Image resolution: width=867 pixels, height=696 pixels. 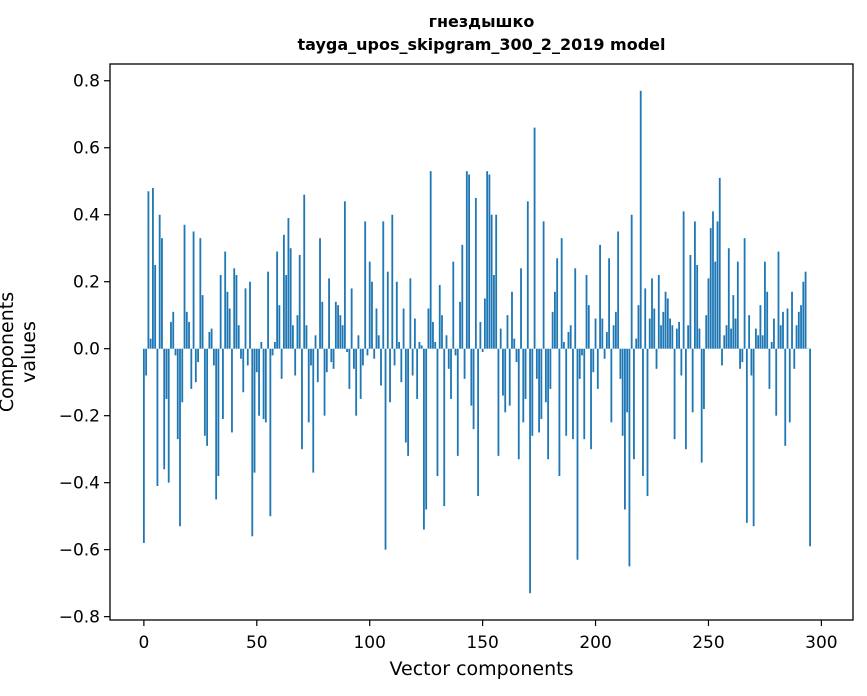 I want to click on x-tick-label: 50, so click(x=257, y=643).